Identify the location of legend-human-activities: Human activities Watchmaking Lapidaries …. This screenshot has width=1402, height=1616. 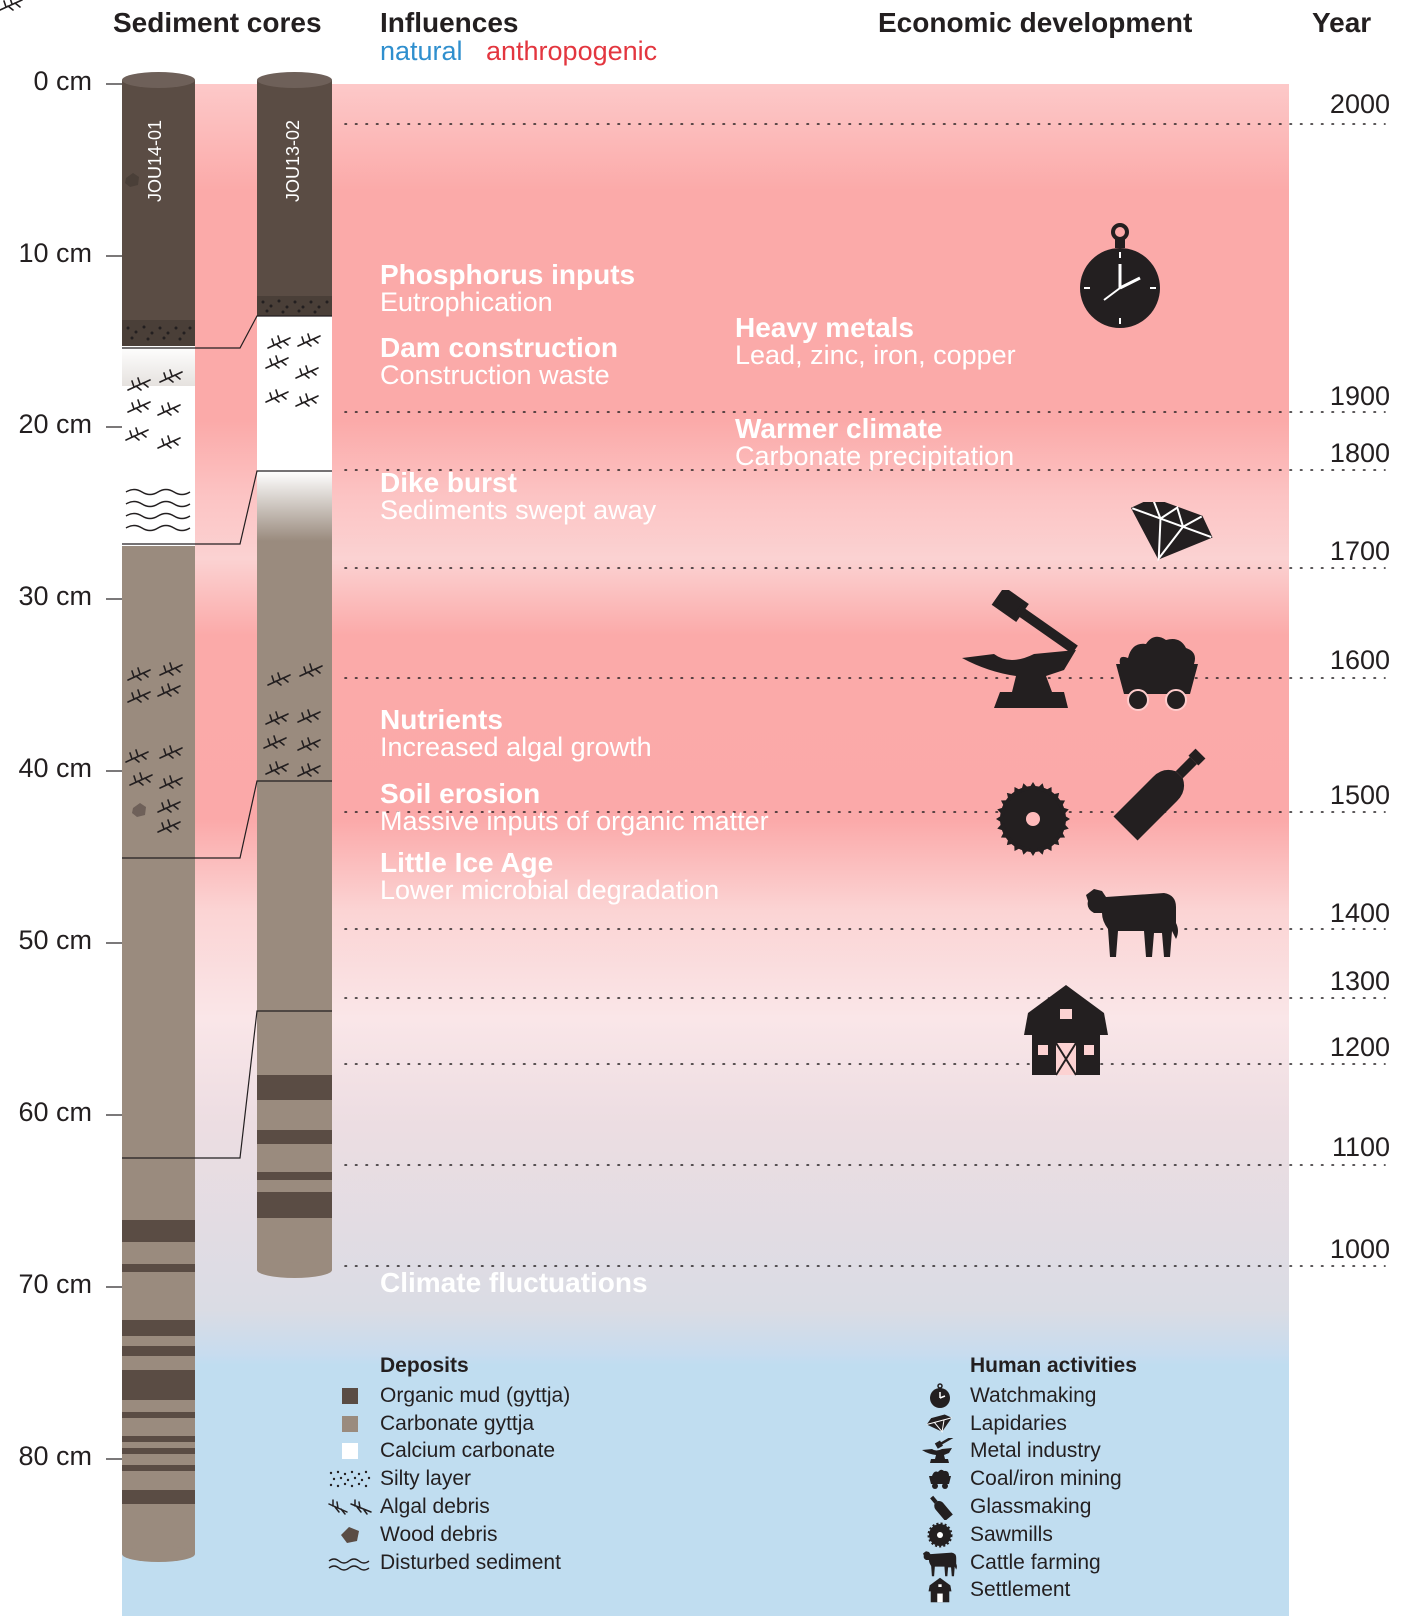
(1023, 1479).